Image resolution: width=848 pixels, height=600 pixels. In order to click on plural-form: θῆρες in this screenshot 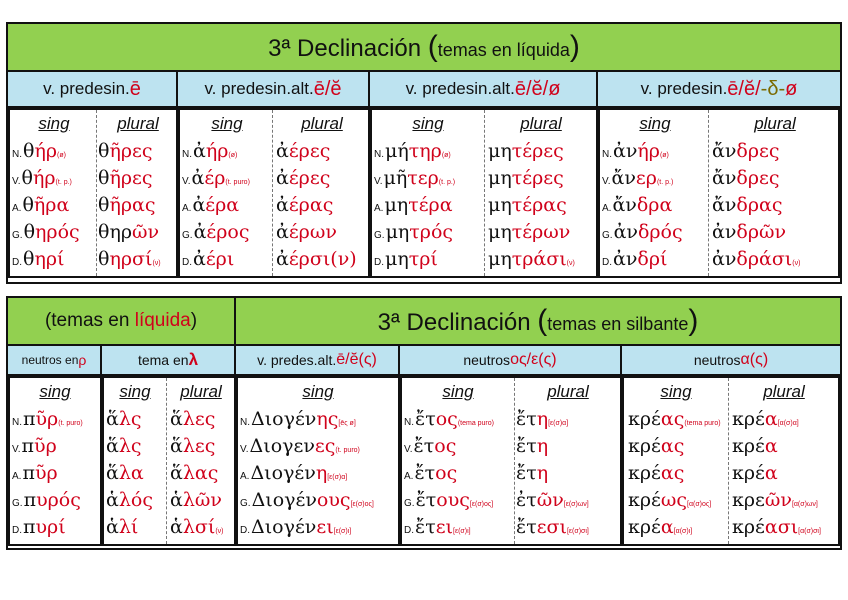, I will do `click(125, 178)`.